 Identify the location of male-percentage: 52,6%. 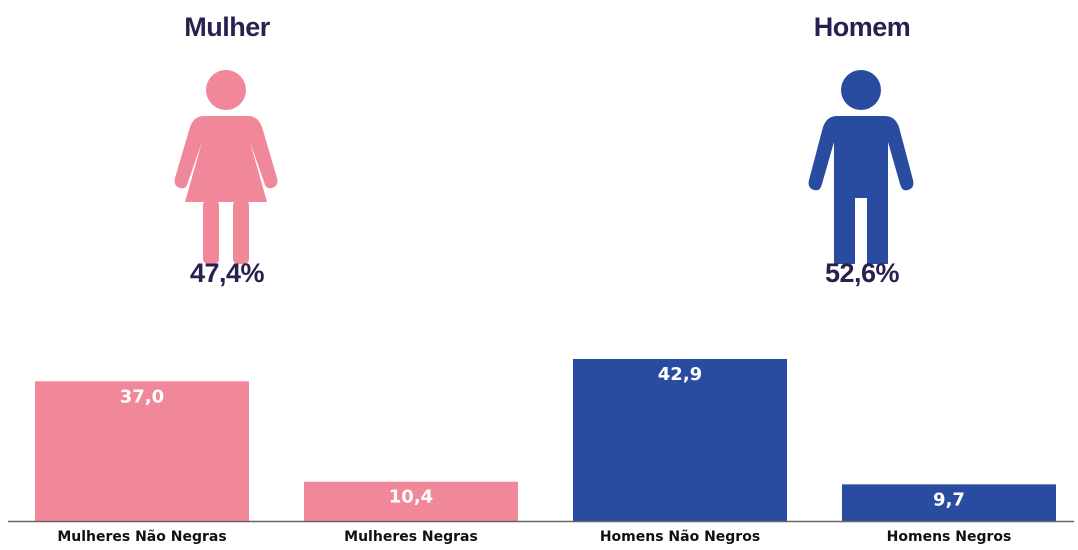
(862, 273).